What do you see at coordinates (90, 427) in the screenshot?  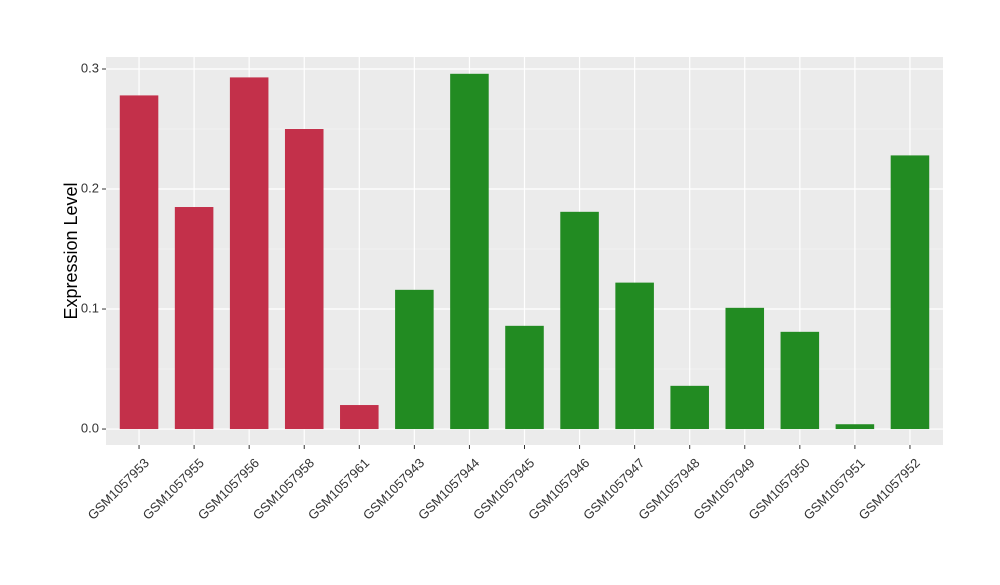 I see `y-tick-label: 0.0` at bounding box center [90, 427].